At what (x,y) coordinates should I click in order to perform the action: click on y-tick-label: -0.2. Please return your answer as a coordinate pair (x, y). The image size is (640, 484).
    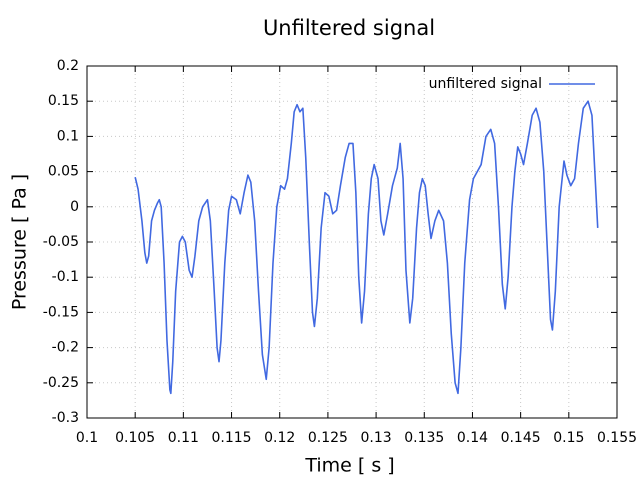
    Looking at the image, I should click on (65, 348).